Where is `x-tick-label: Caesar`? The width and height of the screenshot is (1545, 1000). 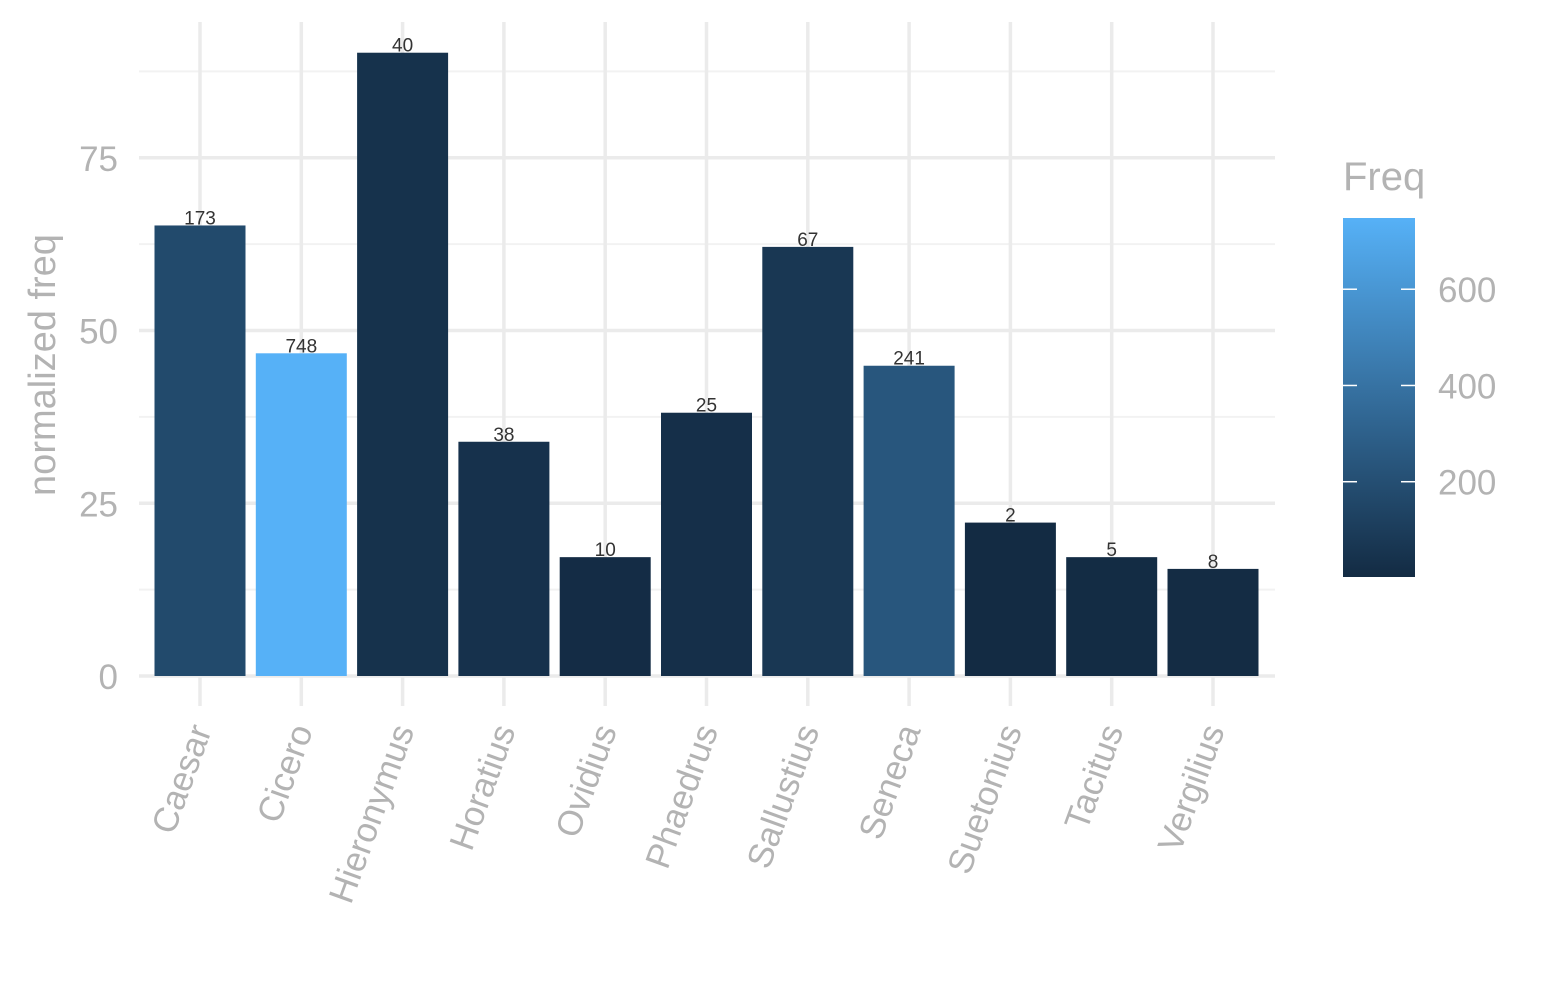 x-tick-label: Caesar is located at coordinates (181, 779).